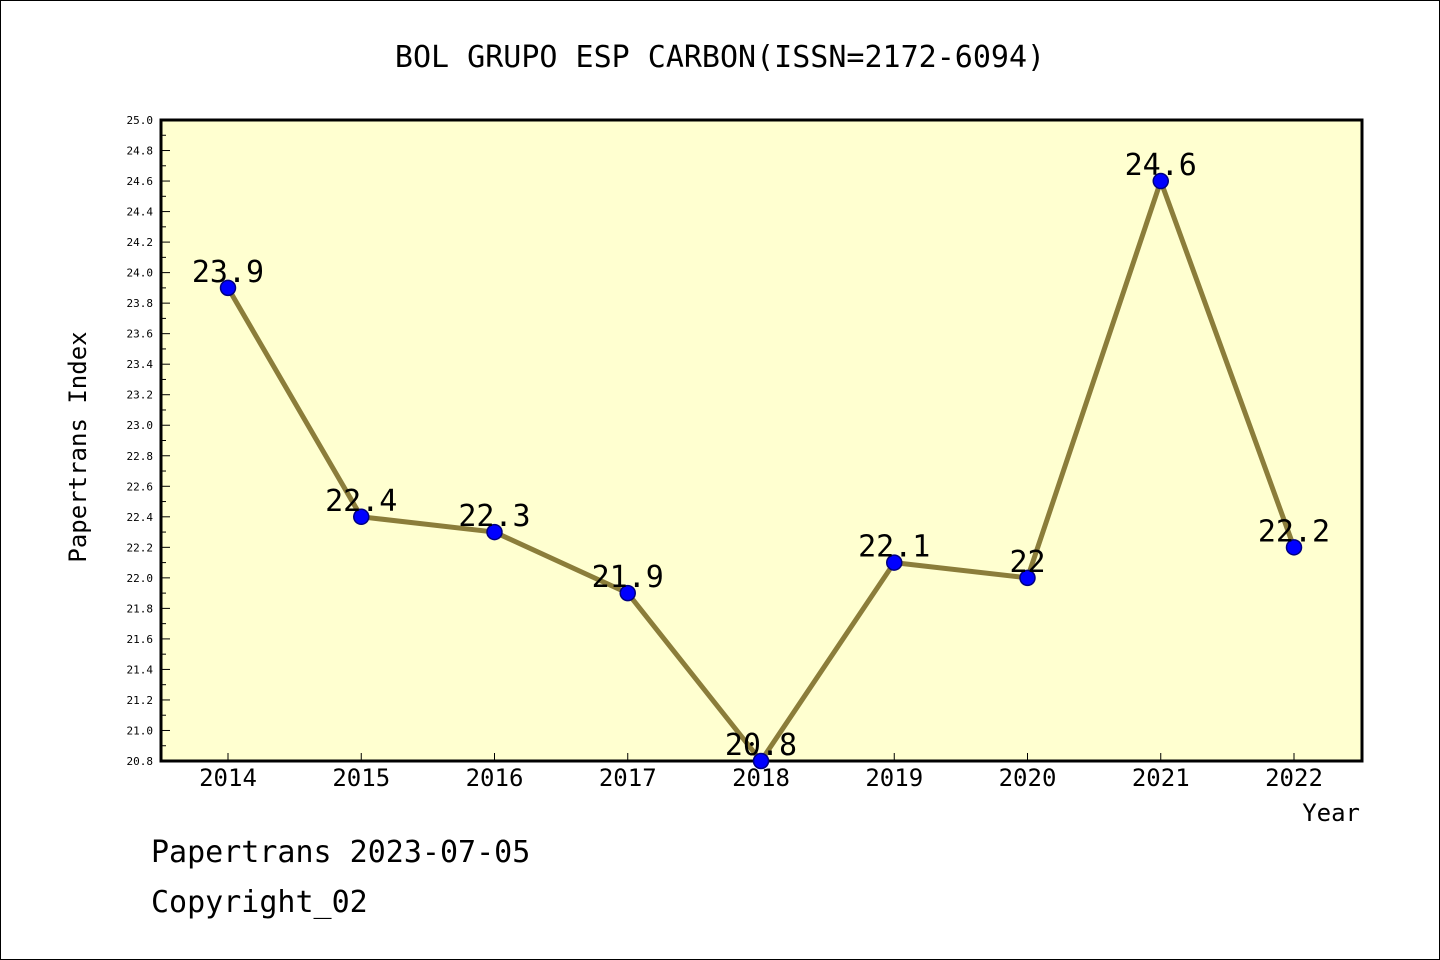 The height and width of the screenshot is (960, 1440). What do you see at coordinates (761, 772) in the screenshot?
I see `x-axis: 2014 2015 2016 2017 2018 2019 2020 2021 2022` at bounding box center [761, 772].